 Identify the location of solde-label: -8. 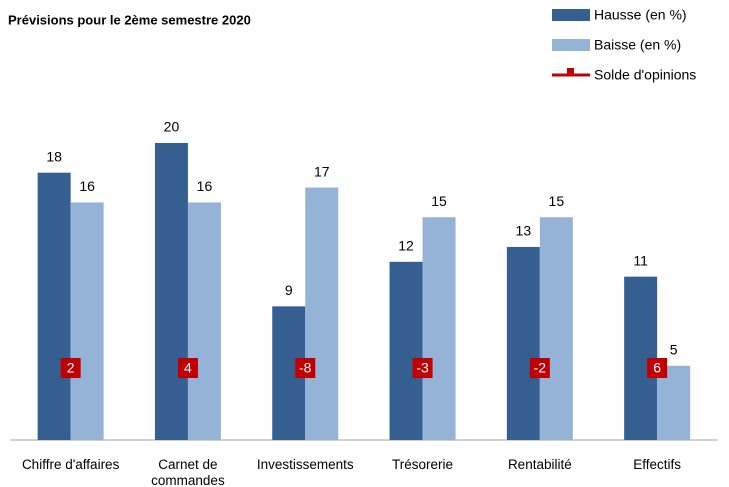
(305, 368).